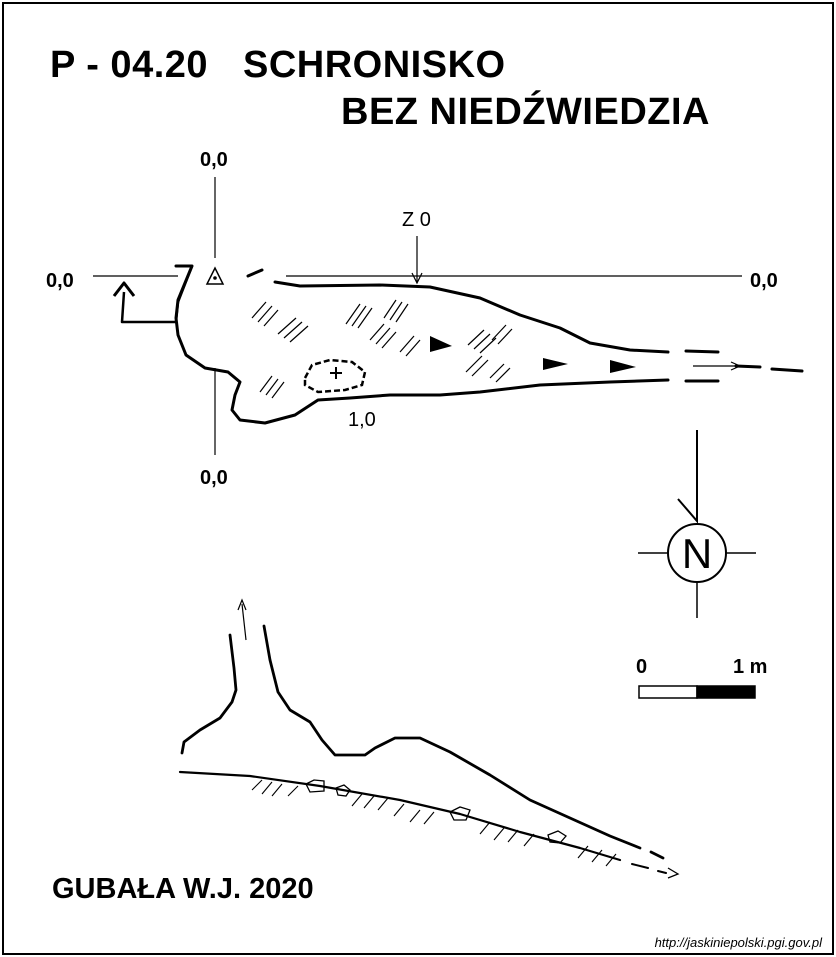 Image resolution: width=836 pixels, height=957 pixels. Describe the element at coordinates (209, 694) in the screenshot. I see `section-ceiling-left` at that location.